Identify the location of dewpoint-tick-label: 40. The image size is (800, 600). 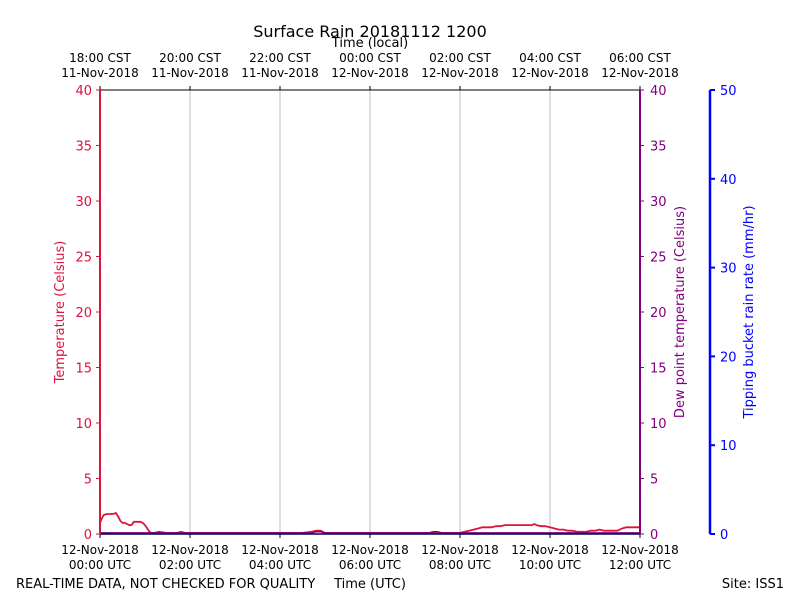
(658, 91).